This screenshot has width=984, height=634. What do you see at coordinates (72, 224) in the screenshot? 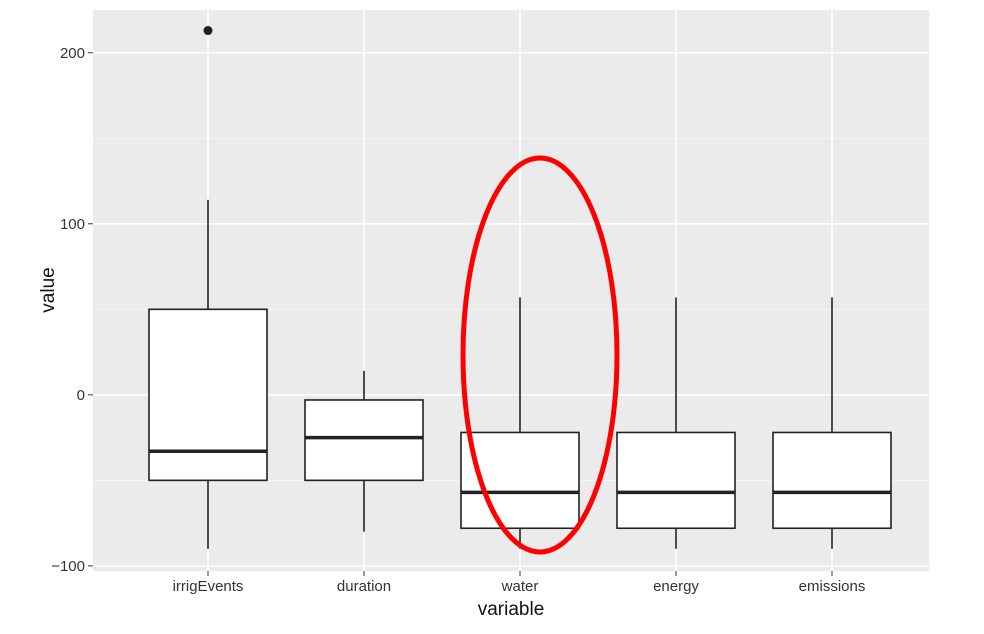
I see `y-tick-label: 100` at bounding box center [72, 224].